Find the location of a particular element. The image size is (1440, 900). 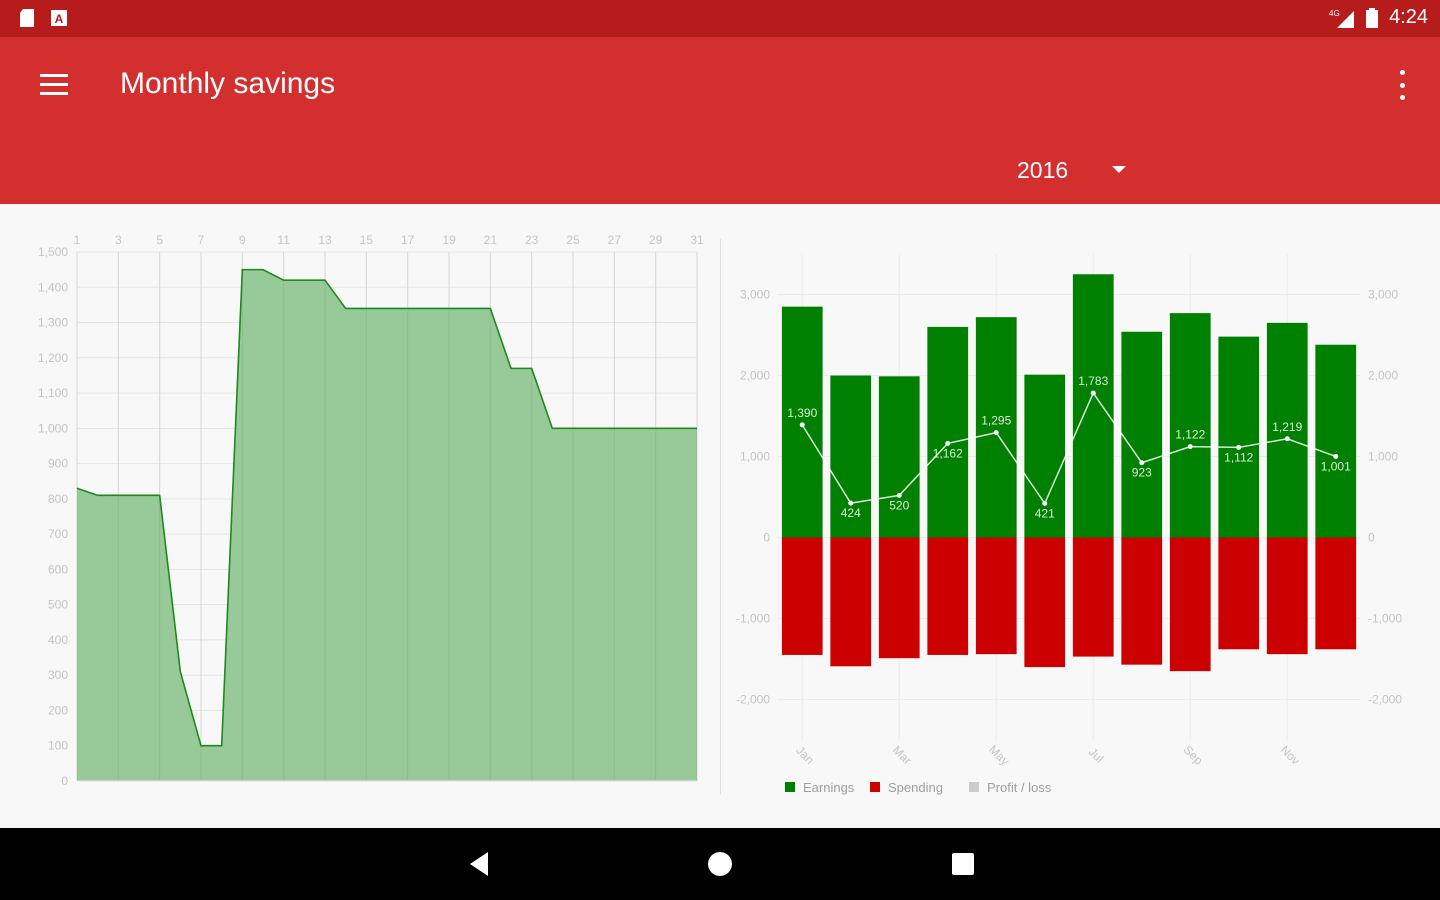

x-tick-label: Jan is located at coordinates (805, 755).